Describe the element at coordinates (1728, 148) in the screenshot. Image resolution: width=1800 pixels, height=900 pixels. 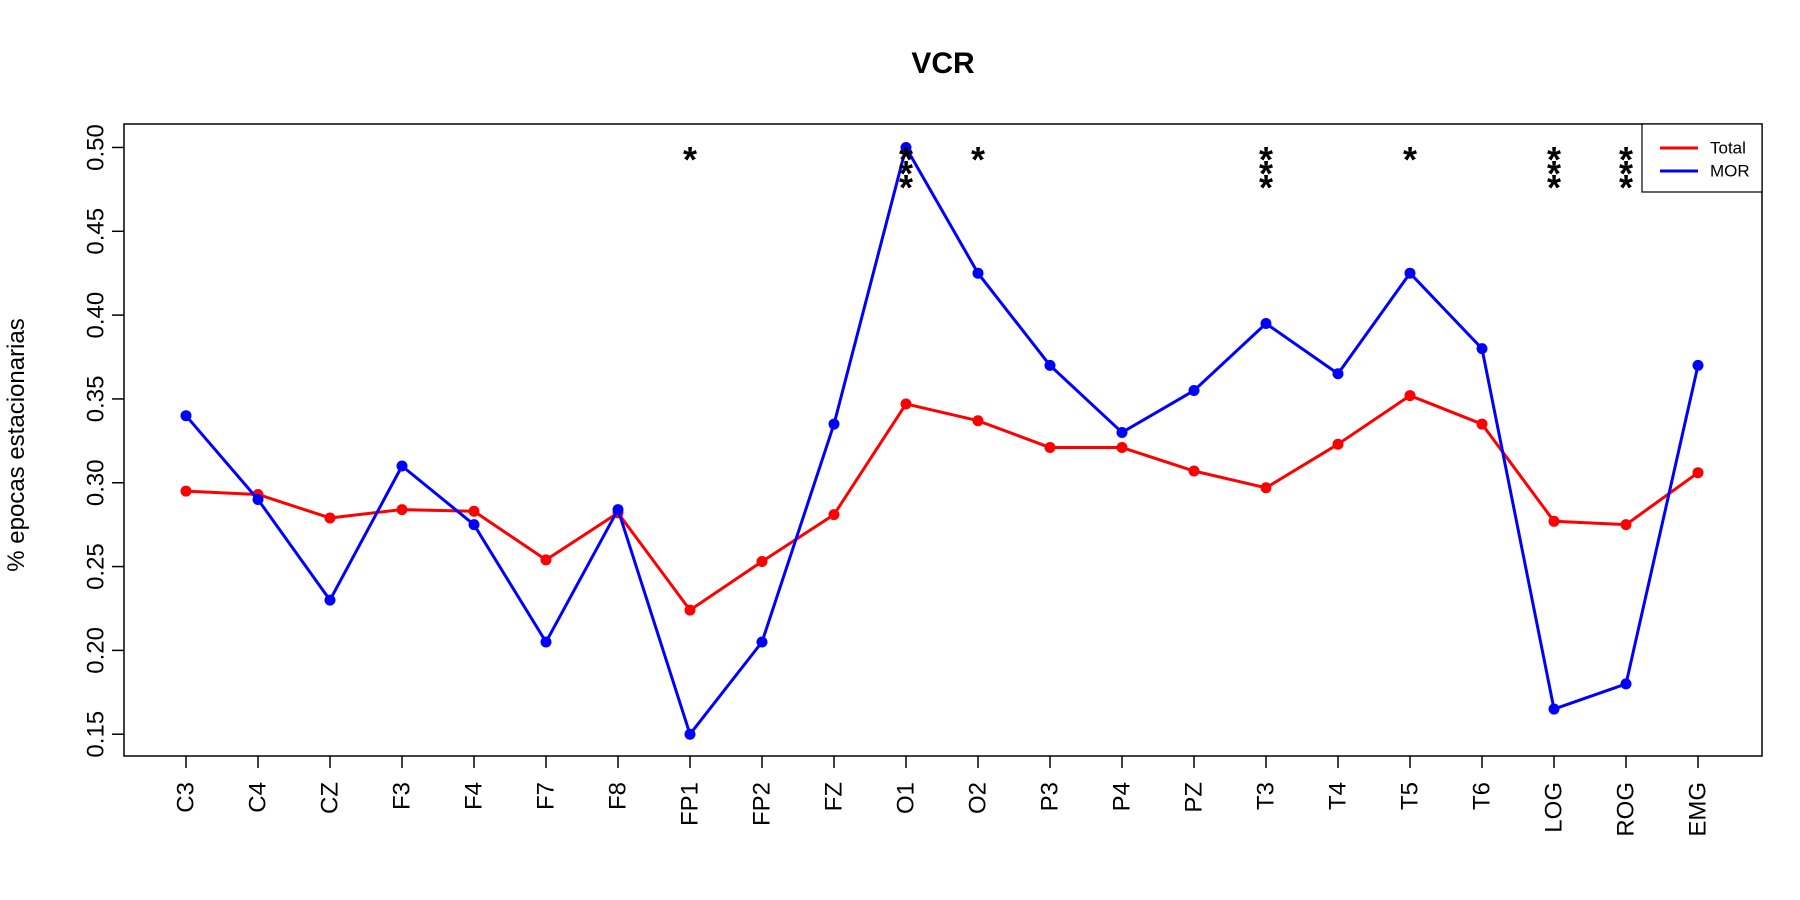
I see `legend-label: Total` at that location.